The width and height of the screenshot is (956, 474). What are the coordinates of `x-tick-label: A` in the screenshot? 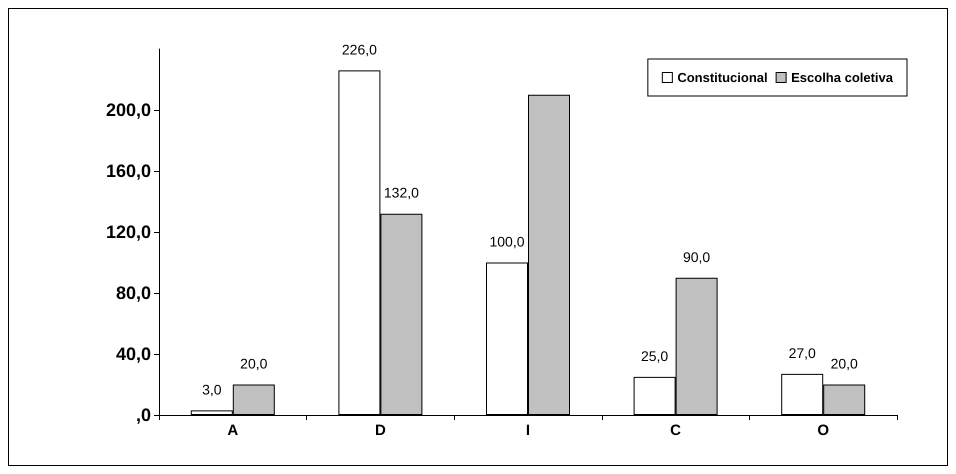 It's located at (232, 430).